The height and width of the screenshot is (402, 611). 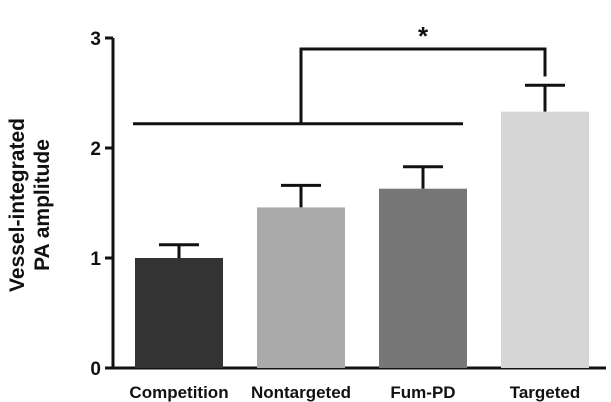 I want to click on x-category-label: Targeted, so click(x=545, y=392).